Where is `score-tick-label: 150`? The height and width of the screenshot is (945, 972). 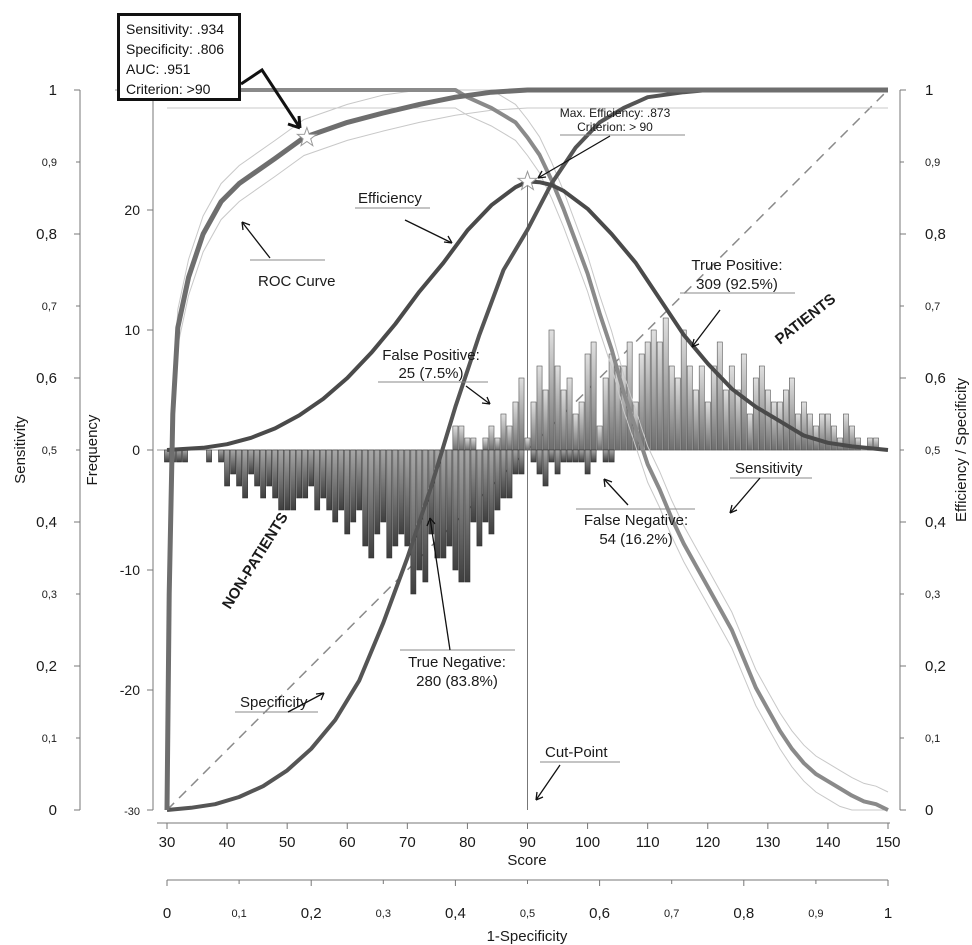
score-tick-label: 150 is located at coordinates (887, 842).